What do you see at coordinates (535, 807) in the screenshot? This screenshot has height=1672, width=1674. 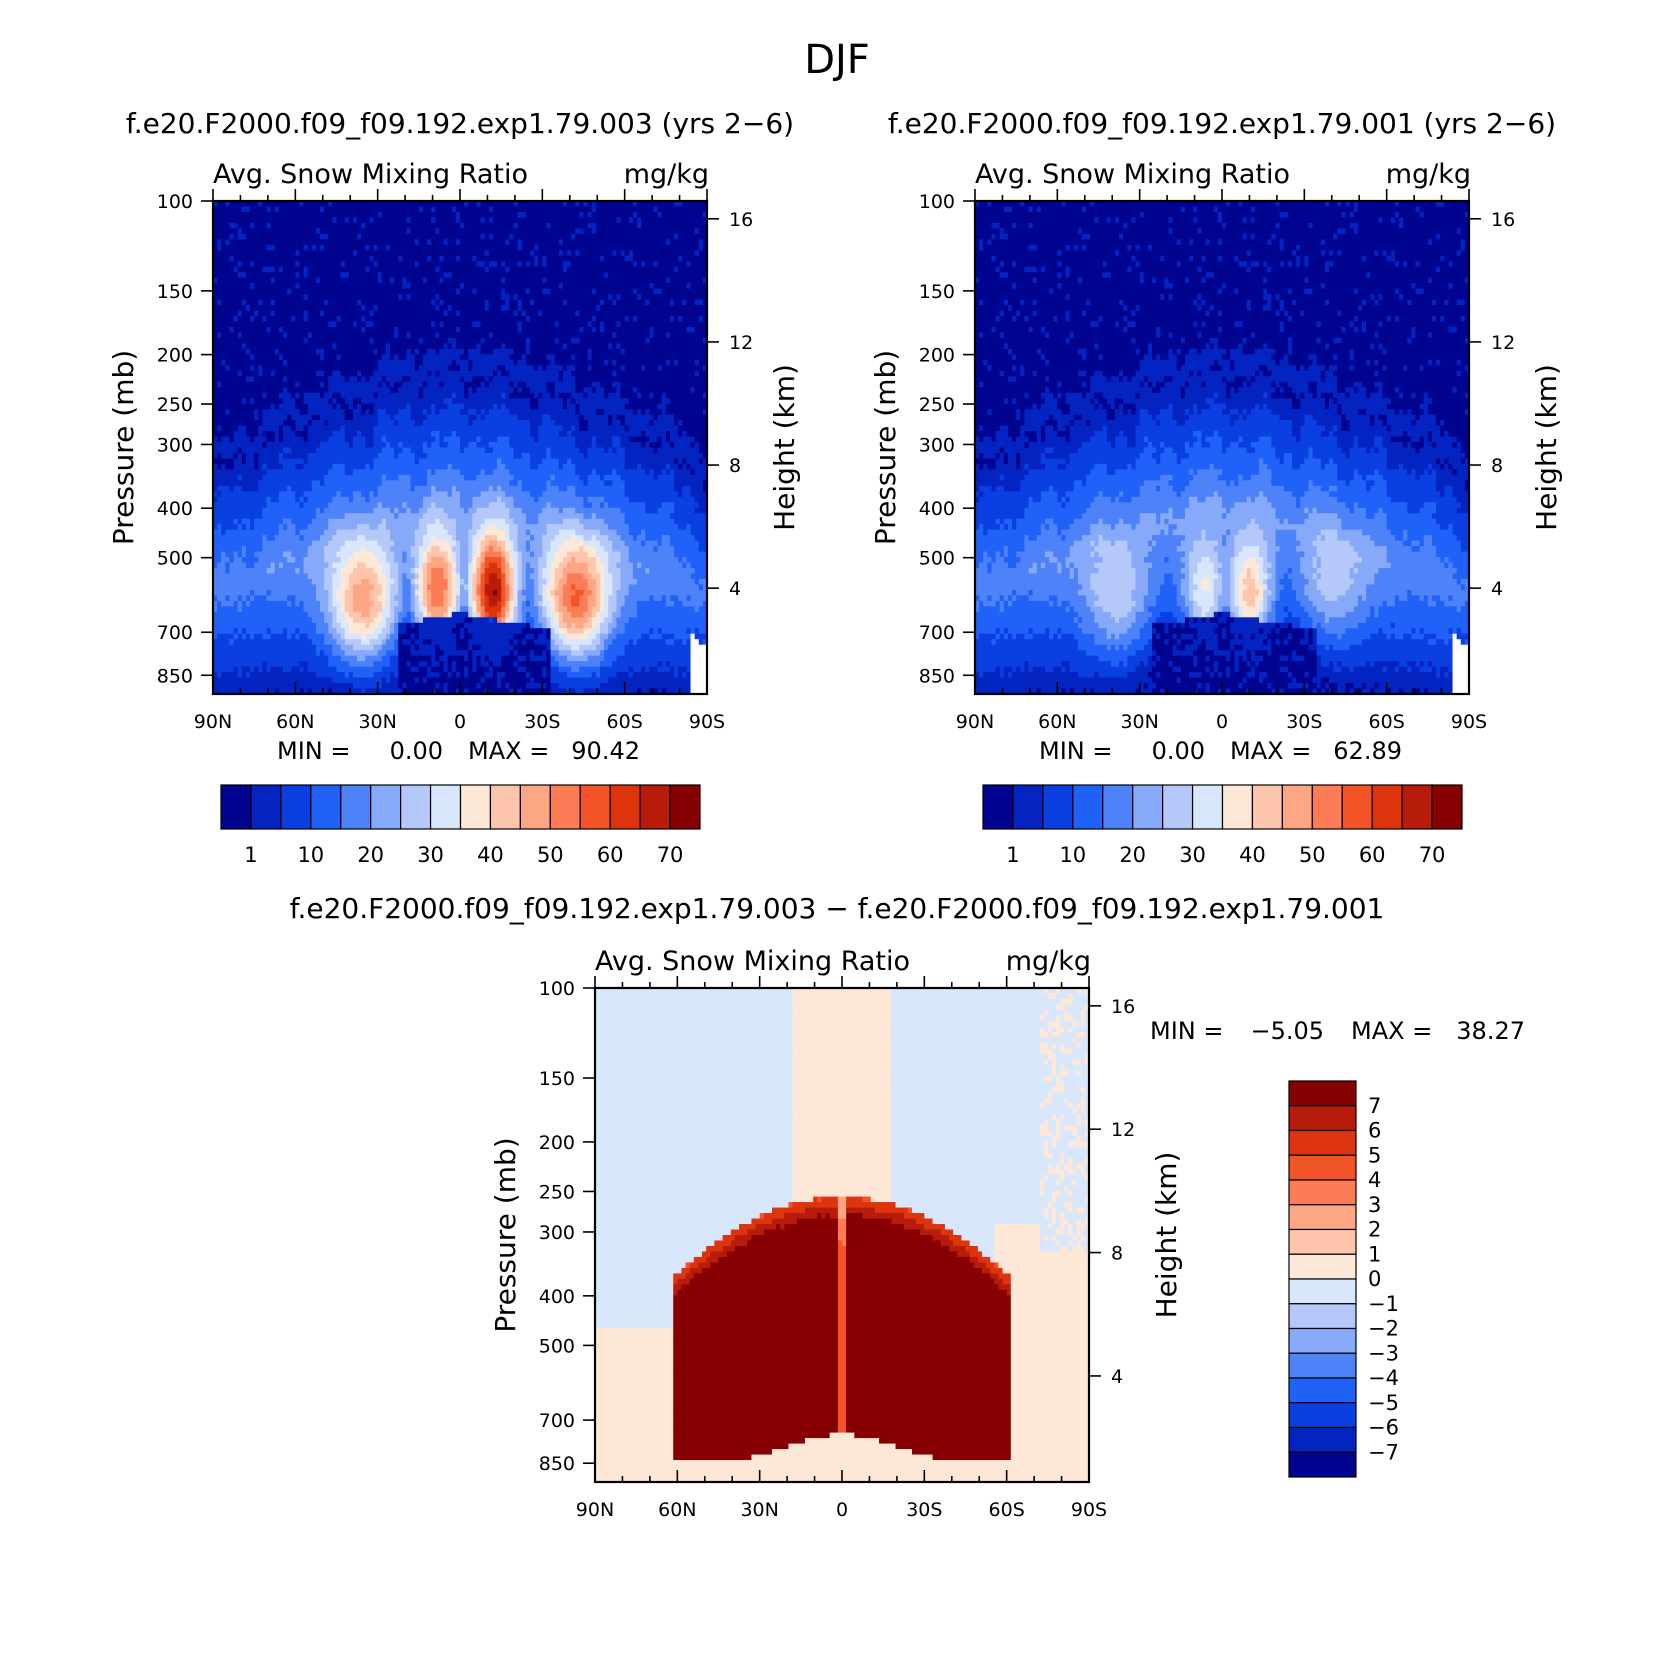 I see `colorbar-box` at bounding box center [535, 807].